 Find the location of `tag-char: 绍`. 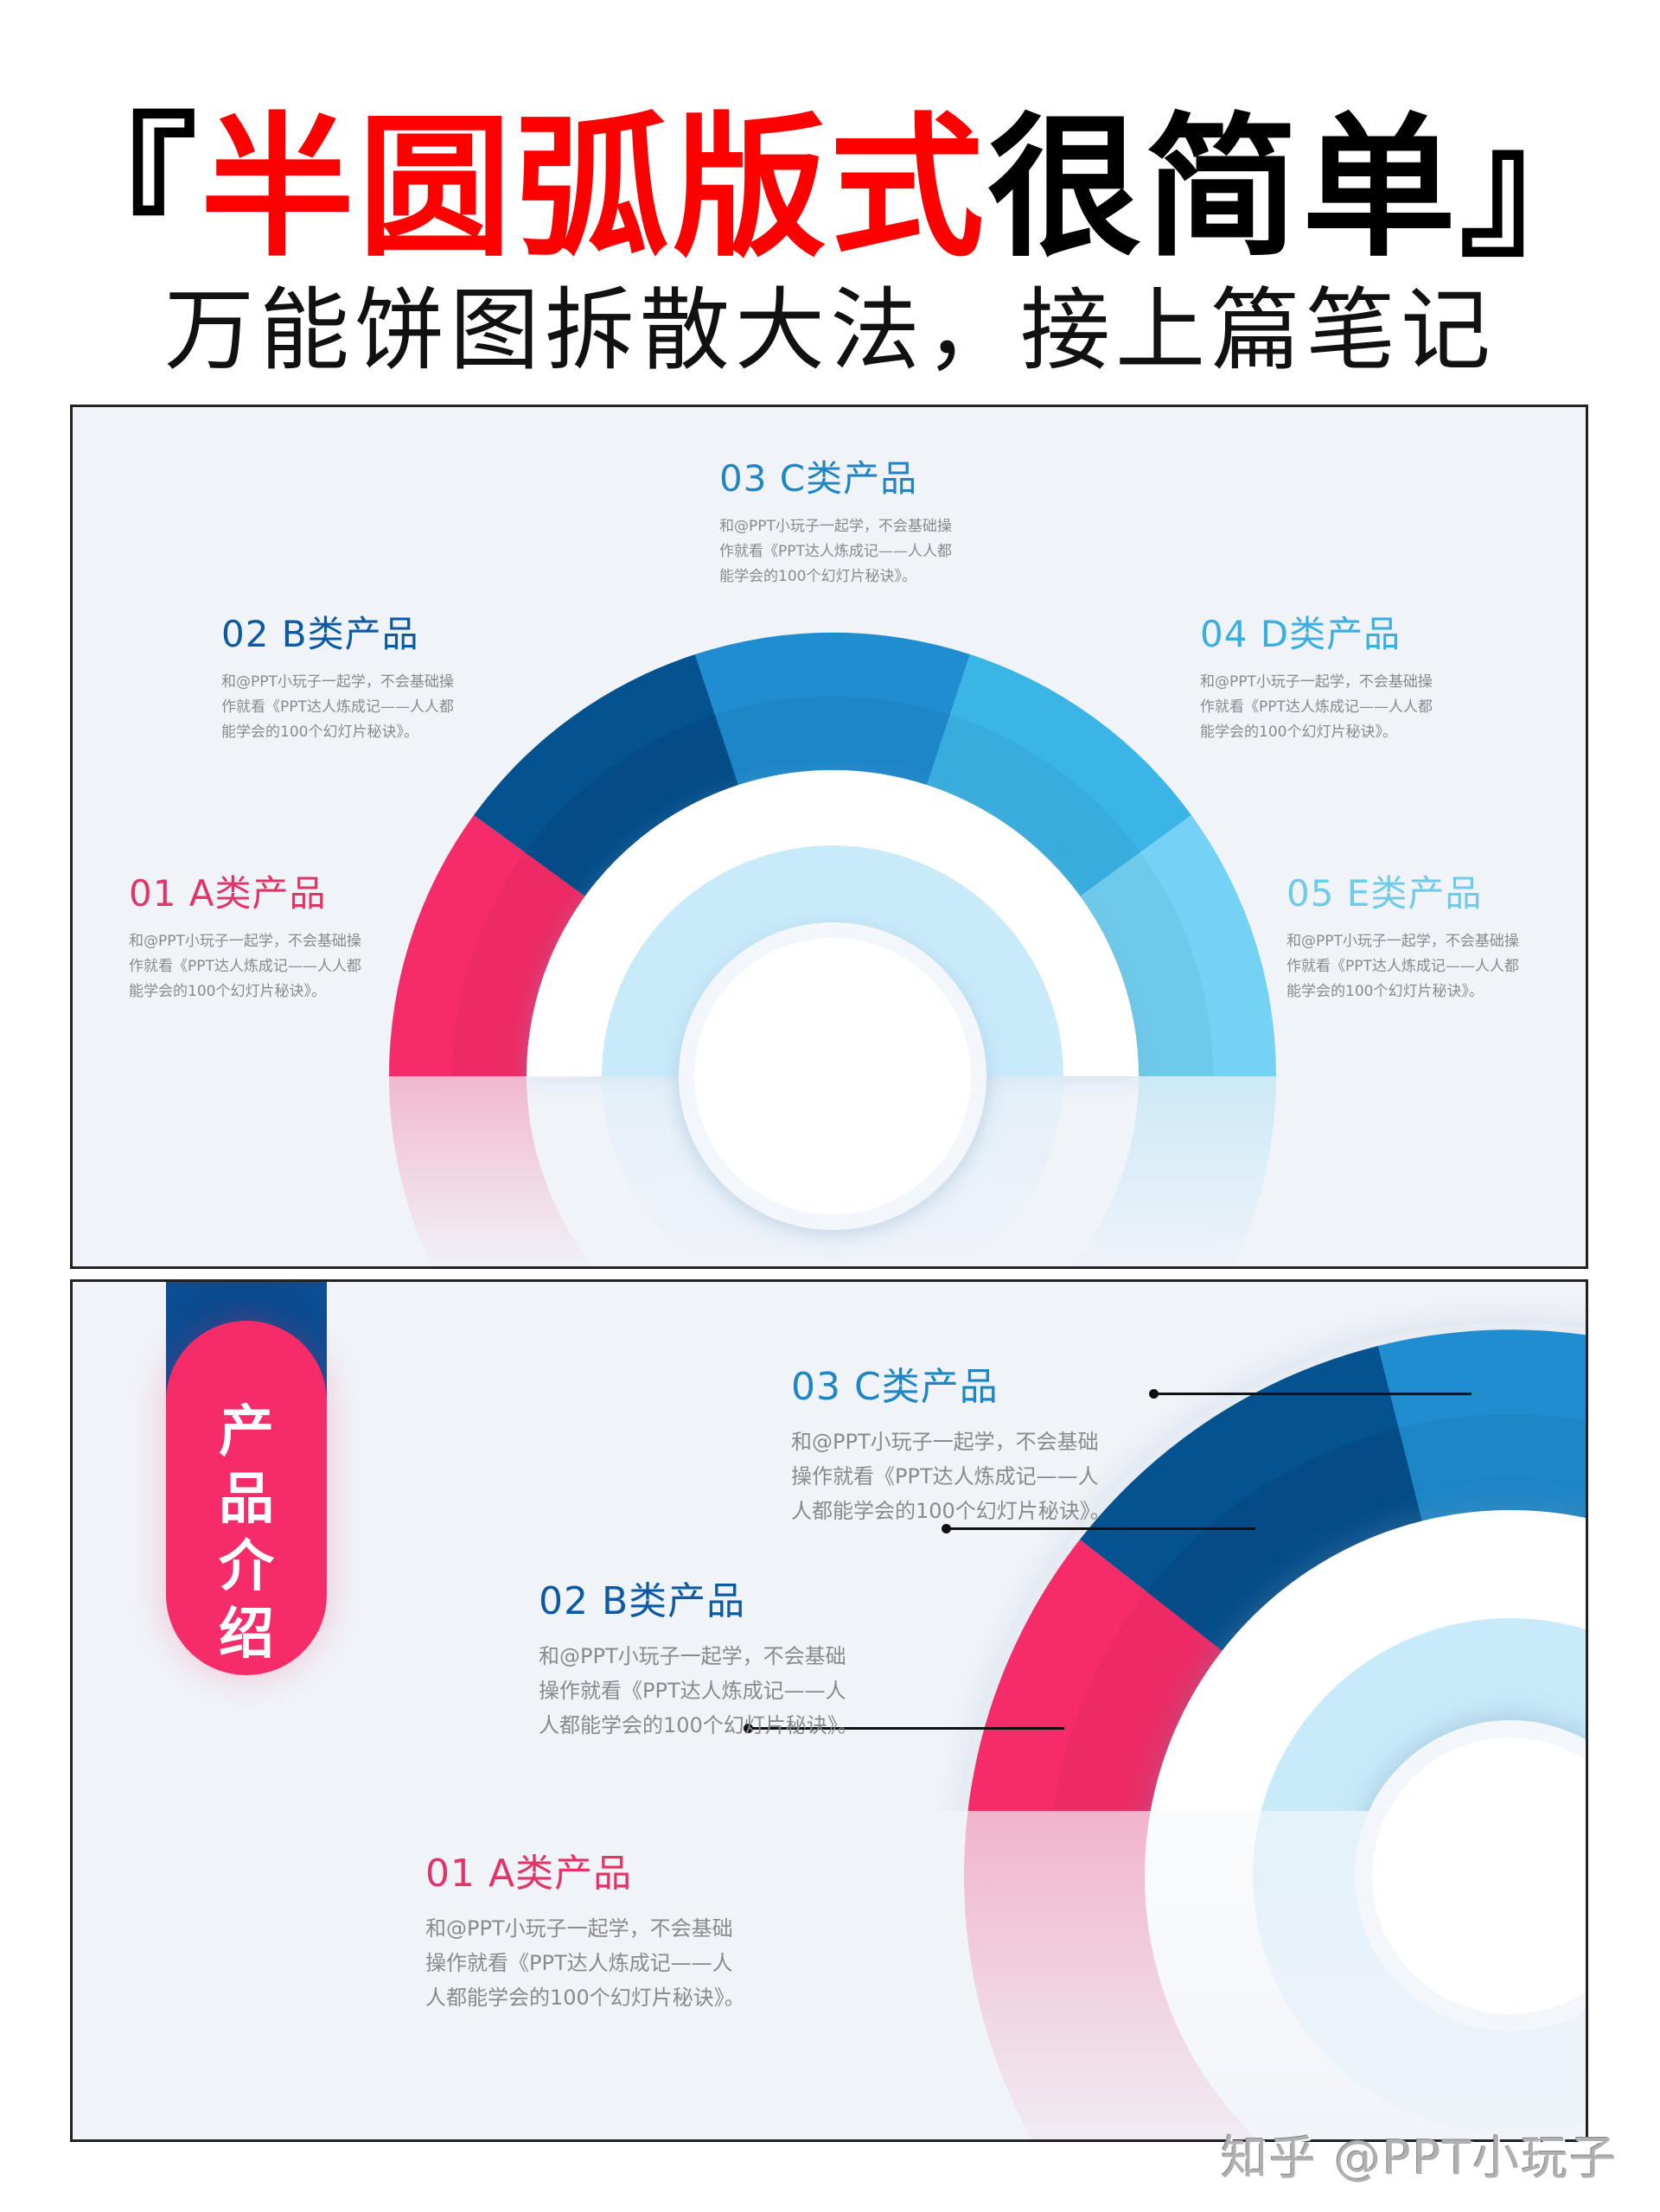

tag-char: 绍 is located at coordinates (246, 1635).